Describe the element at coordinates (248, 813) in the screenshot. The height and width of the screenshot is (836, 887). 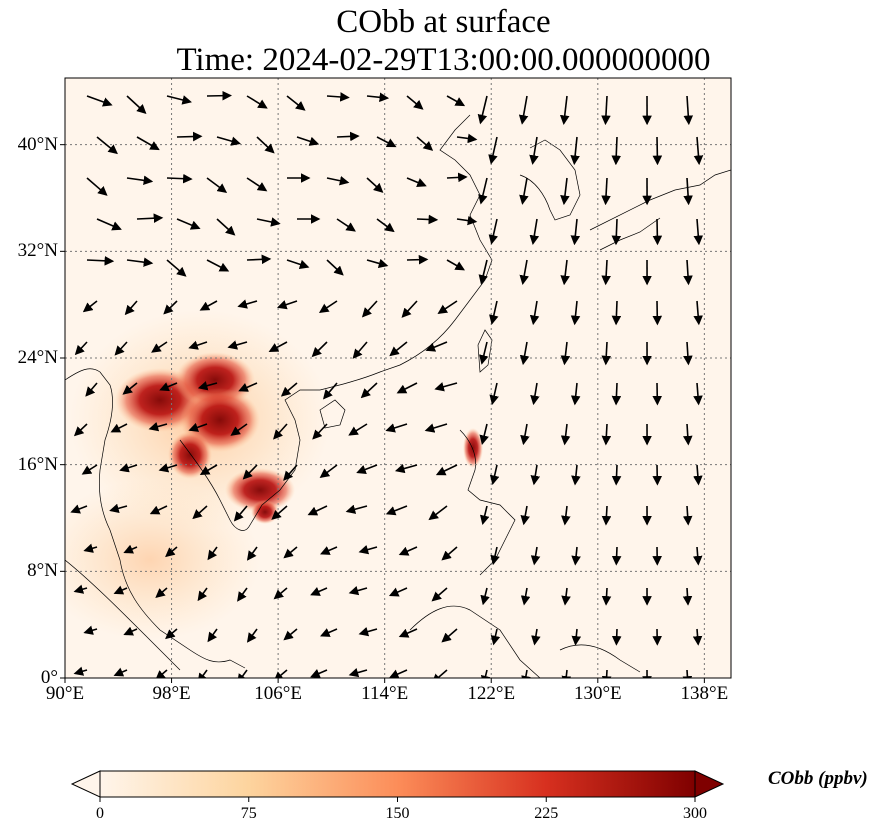
I see `colorbar-tick-label: 75` at that location.